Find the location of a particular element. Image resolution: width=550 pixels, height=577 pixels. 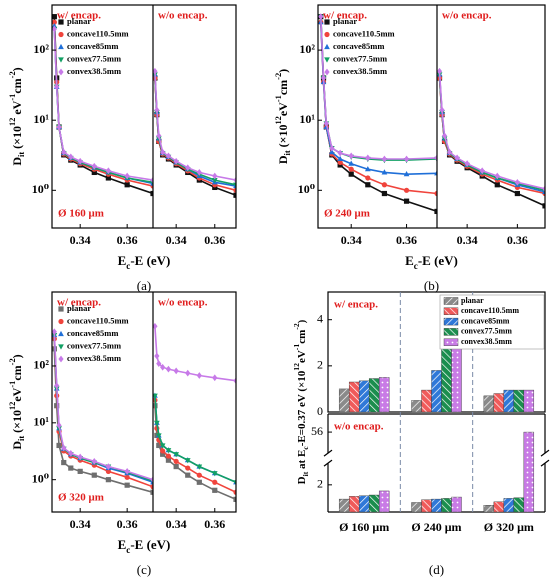

y-axis-label-part: -E=0.37 eV (×10 is located at coordinates (302, 408).